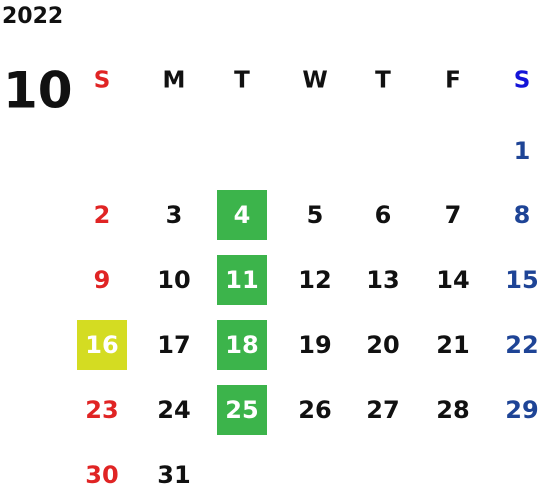 Image resolution: width=548 pixels, height=503 pixels. I want to click on day-number: 2, so click(102, 215).